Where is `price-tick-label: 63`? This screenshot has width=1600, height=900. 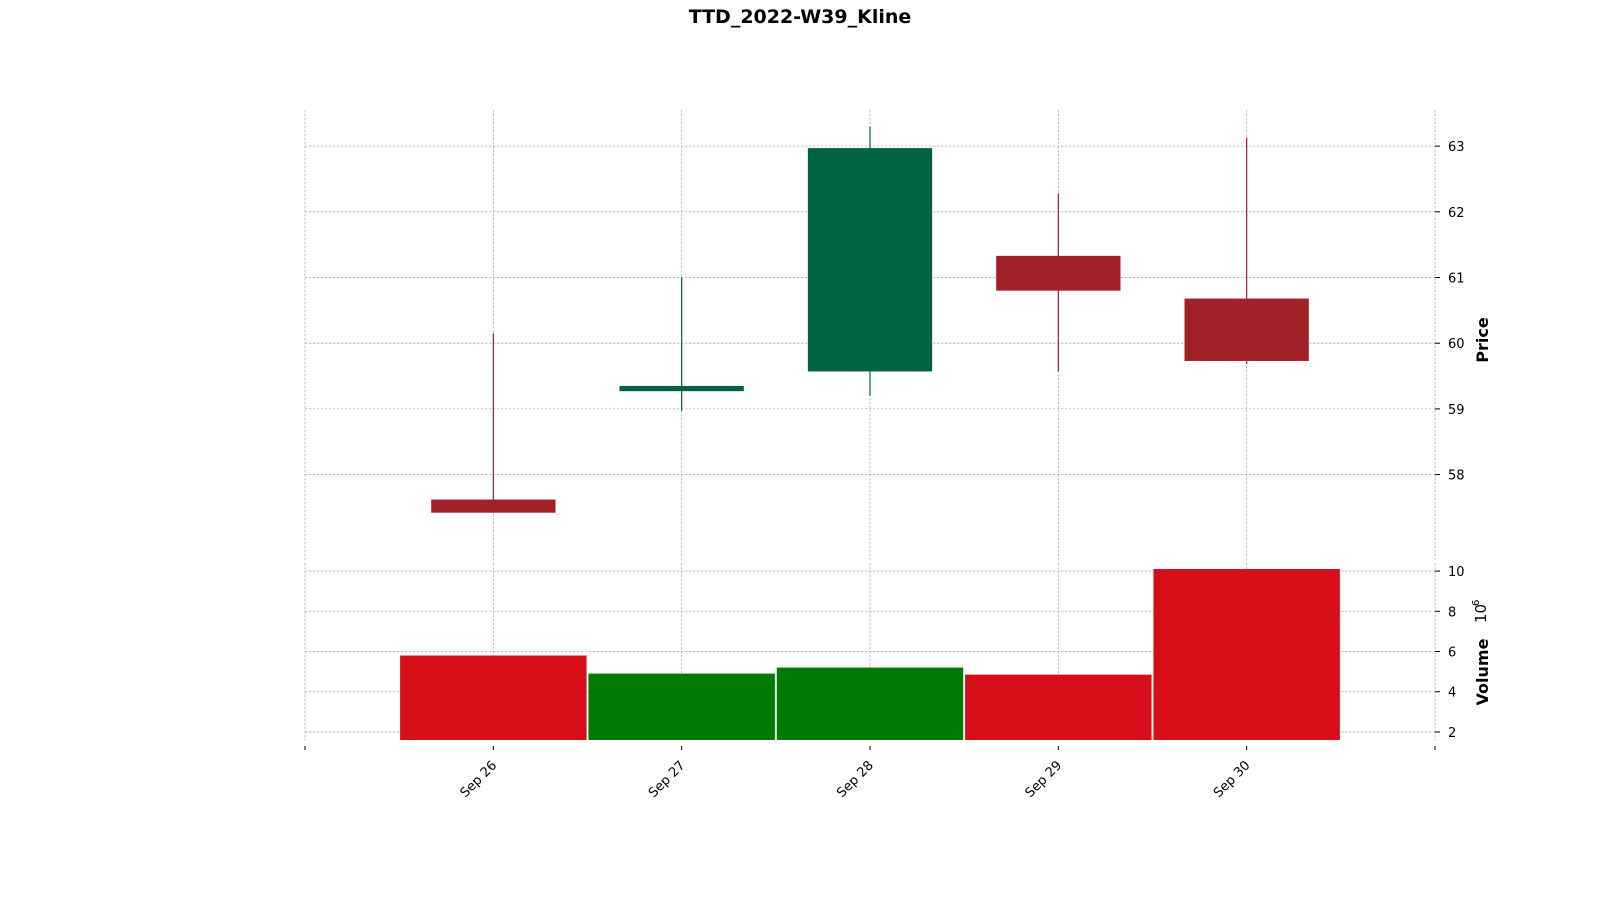 price-tick-label: 63 is located at coordinates (1456, 147).